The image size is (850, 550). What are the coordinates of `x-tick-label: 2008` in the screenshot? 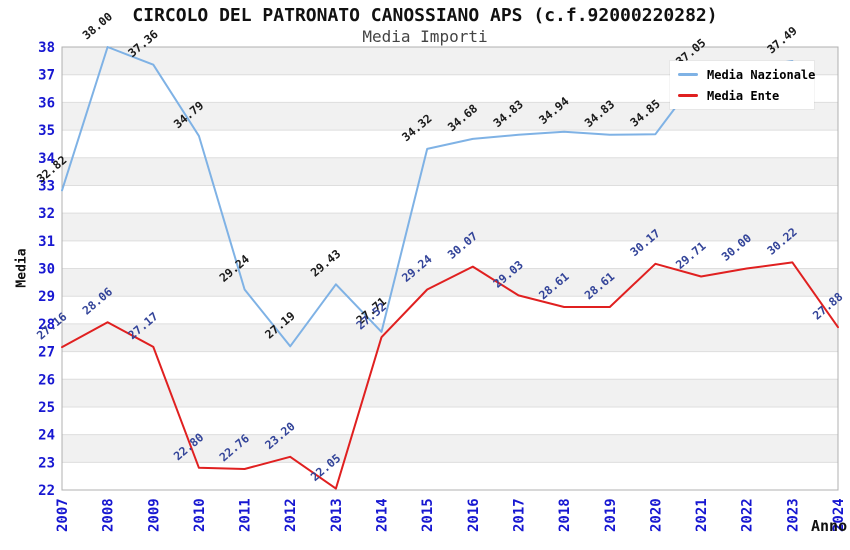 It's located at (109, 515).